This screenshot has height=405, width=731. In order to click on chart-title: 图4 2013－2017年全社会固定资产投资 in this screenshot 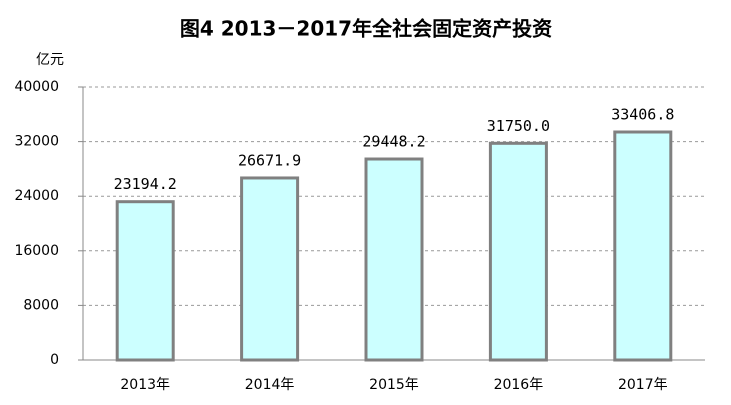, I will do `click(366, 29)`.